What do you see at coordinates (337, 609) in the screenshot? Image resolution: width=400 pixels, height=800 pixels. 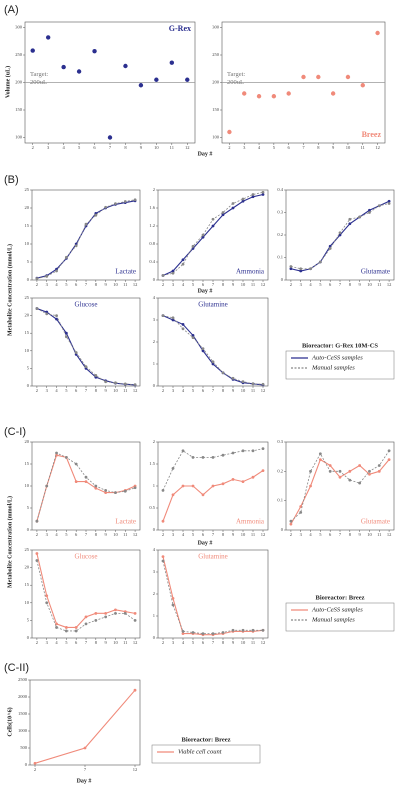 I see `legend-entry: Auto-CeSS samples` at bounding box center [337, 609].